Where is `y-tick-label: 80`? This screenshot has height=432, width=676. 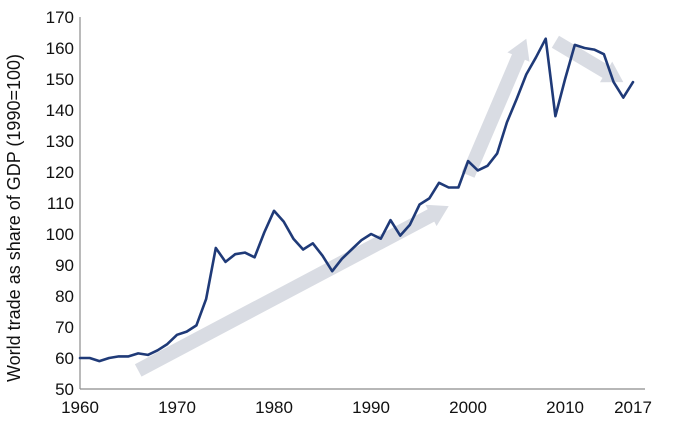
y-tick-label: 80 is located at coordinates (64, 296).